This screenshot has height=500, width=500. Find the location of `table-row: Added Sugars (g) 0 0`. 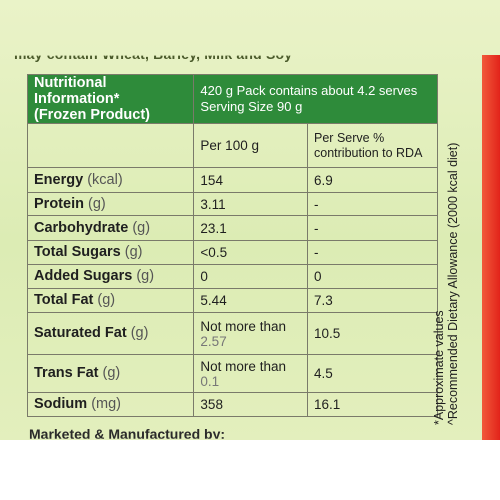

table-row: Added Sugars (g) 0 0 is located at coordinates (232, 276).